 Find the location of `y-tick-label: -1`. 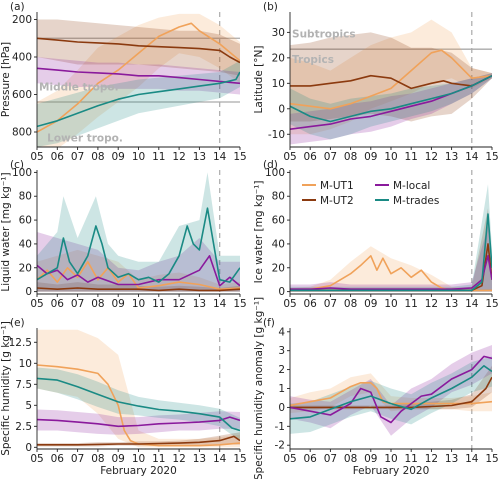

y-tick-label: -1 is located at coordinates (280, 427).